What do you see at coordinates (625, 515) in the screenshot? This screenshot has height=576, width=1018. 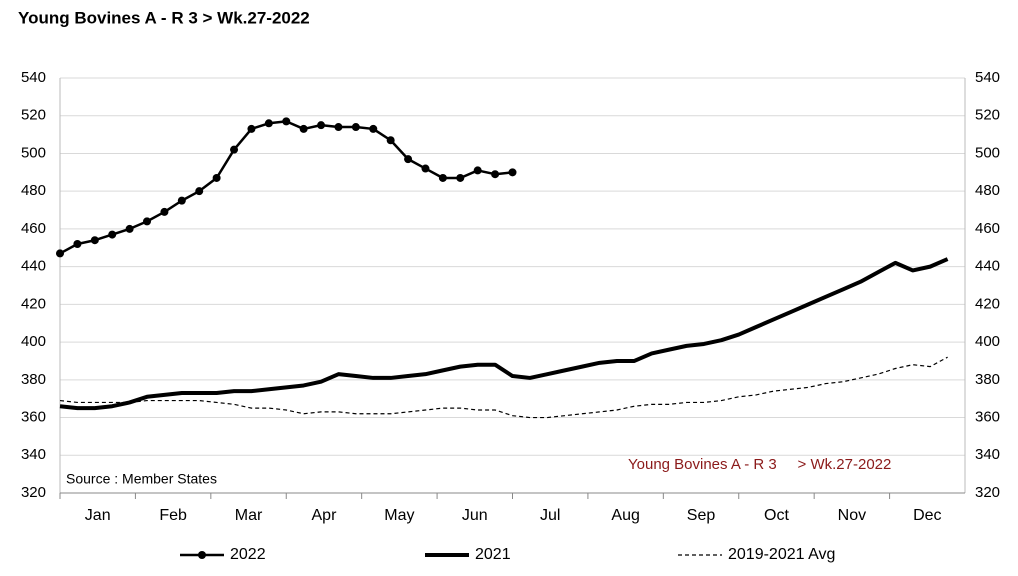 I see `x-tick-label: Aug` at bounding box center [625, 515].